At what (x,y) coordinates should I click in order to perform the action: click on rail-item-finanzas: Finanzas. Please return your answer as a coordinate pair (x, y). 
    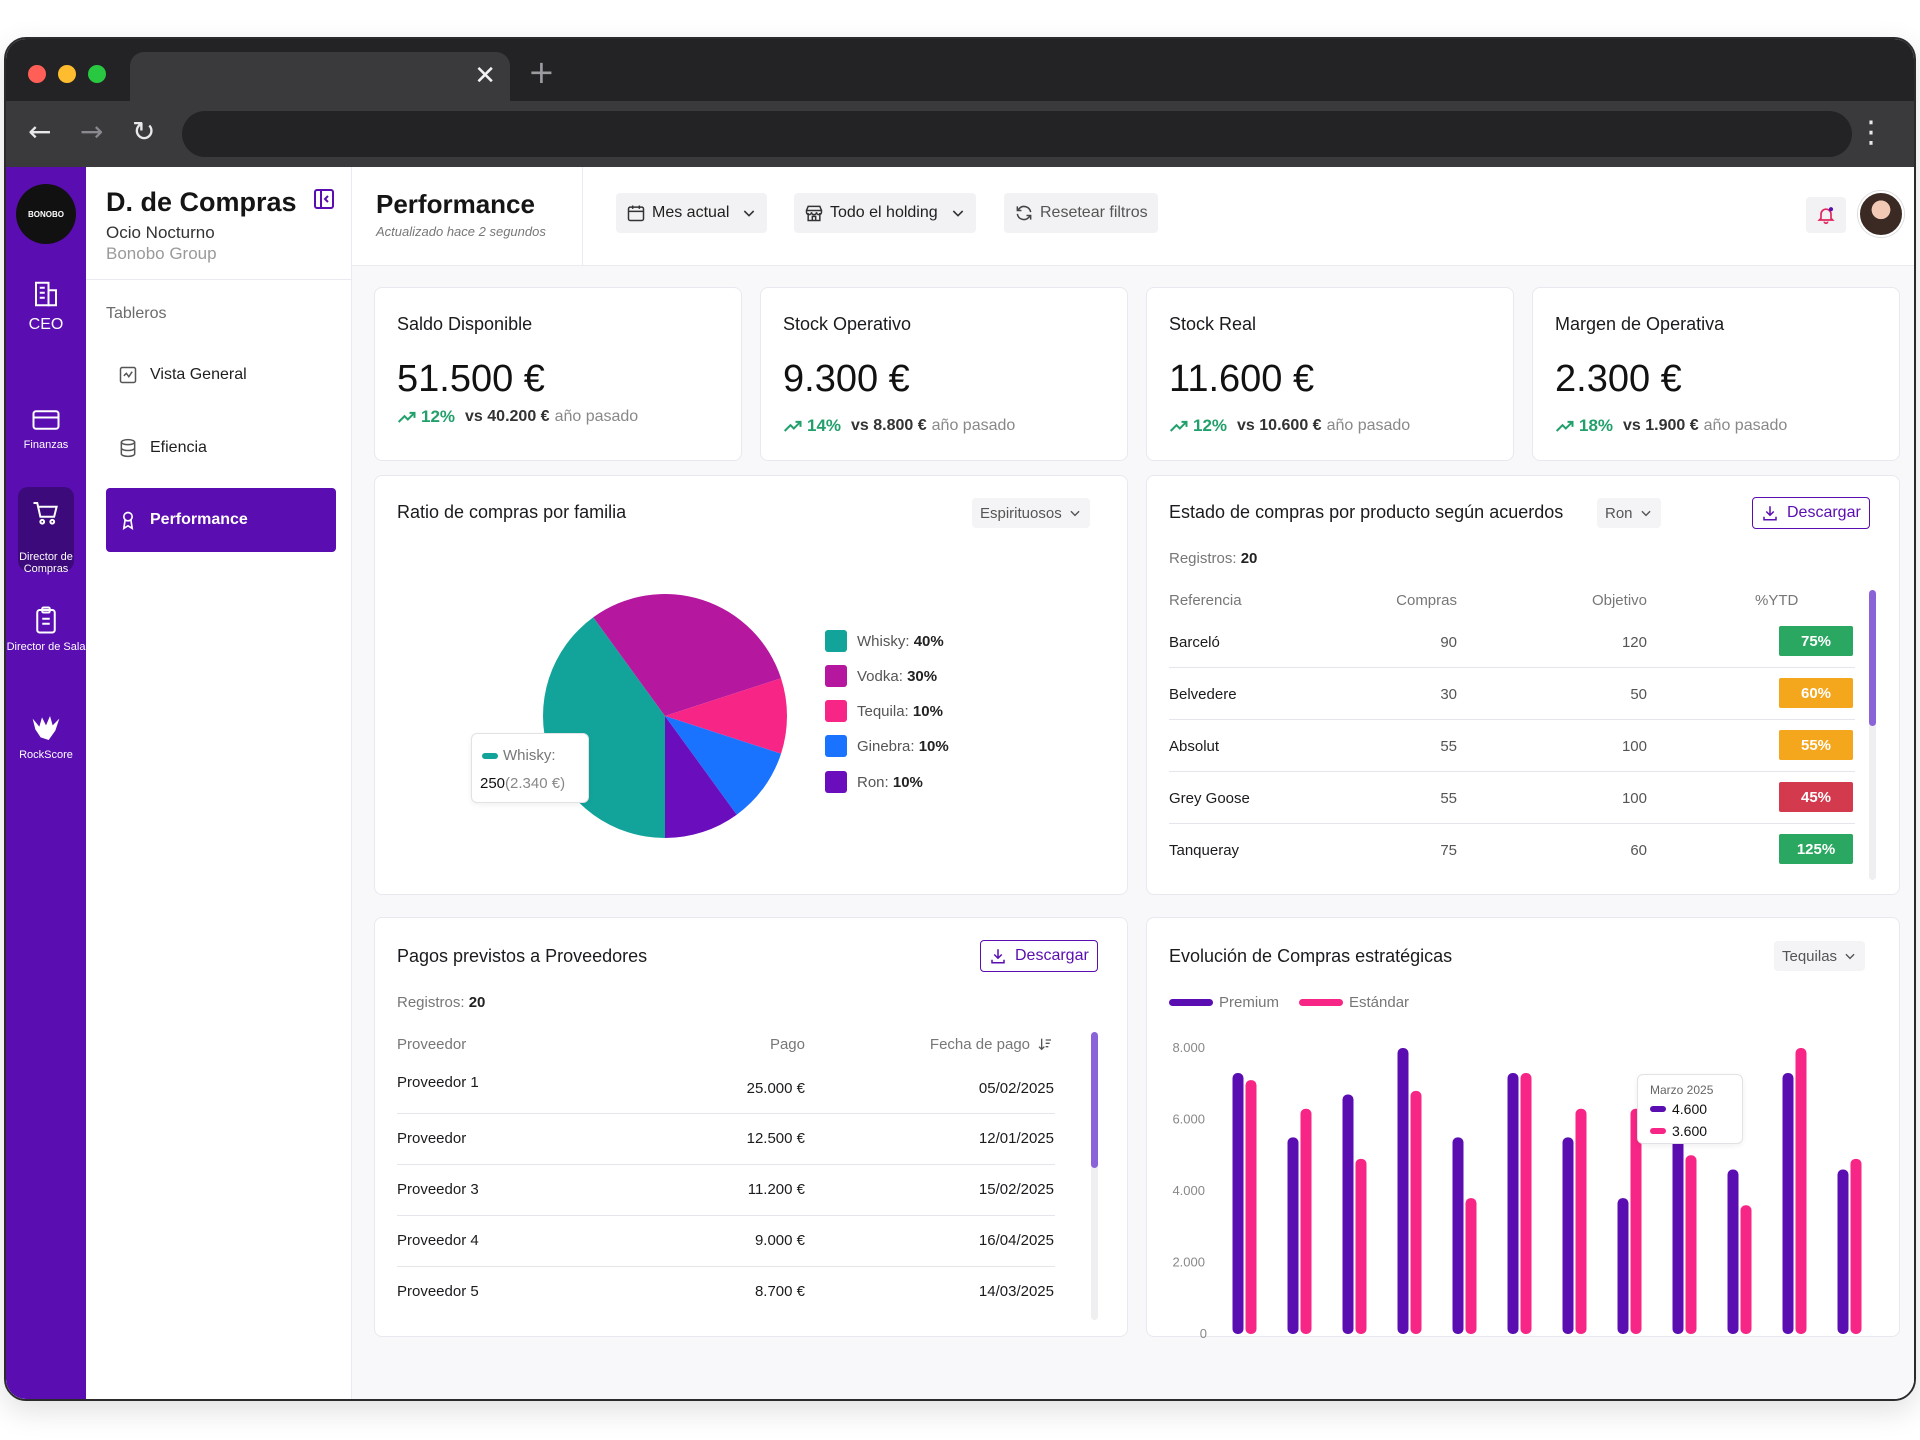
    Looking at the image, I should click on (46, 429).